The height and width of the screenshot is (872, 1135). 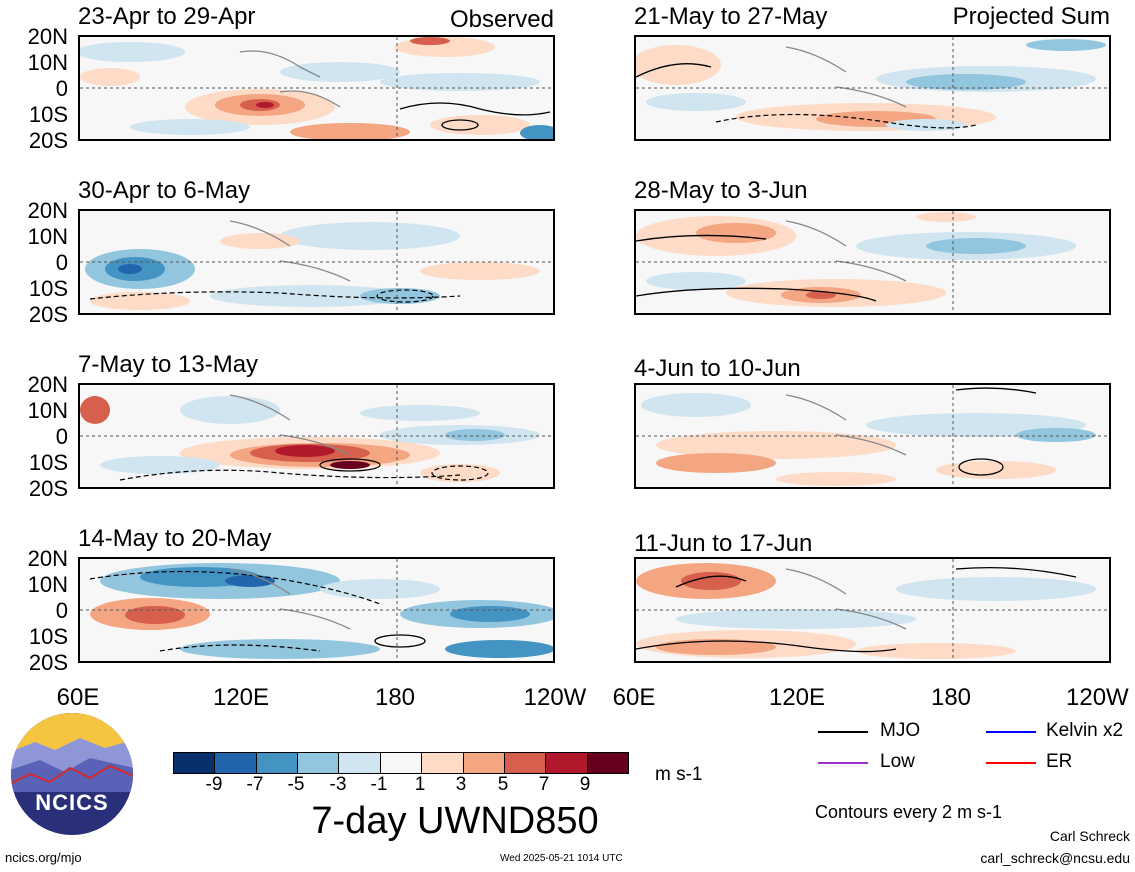 What do you see at coordinates (1011, 732) in the screenshot?
I see `legend-line-kelvin` at bounding box center [1011, 732].